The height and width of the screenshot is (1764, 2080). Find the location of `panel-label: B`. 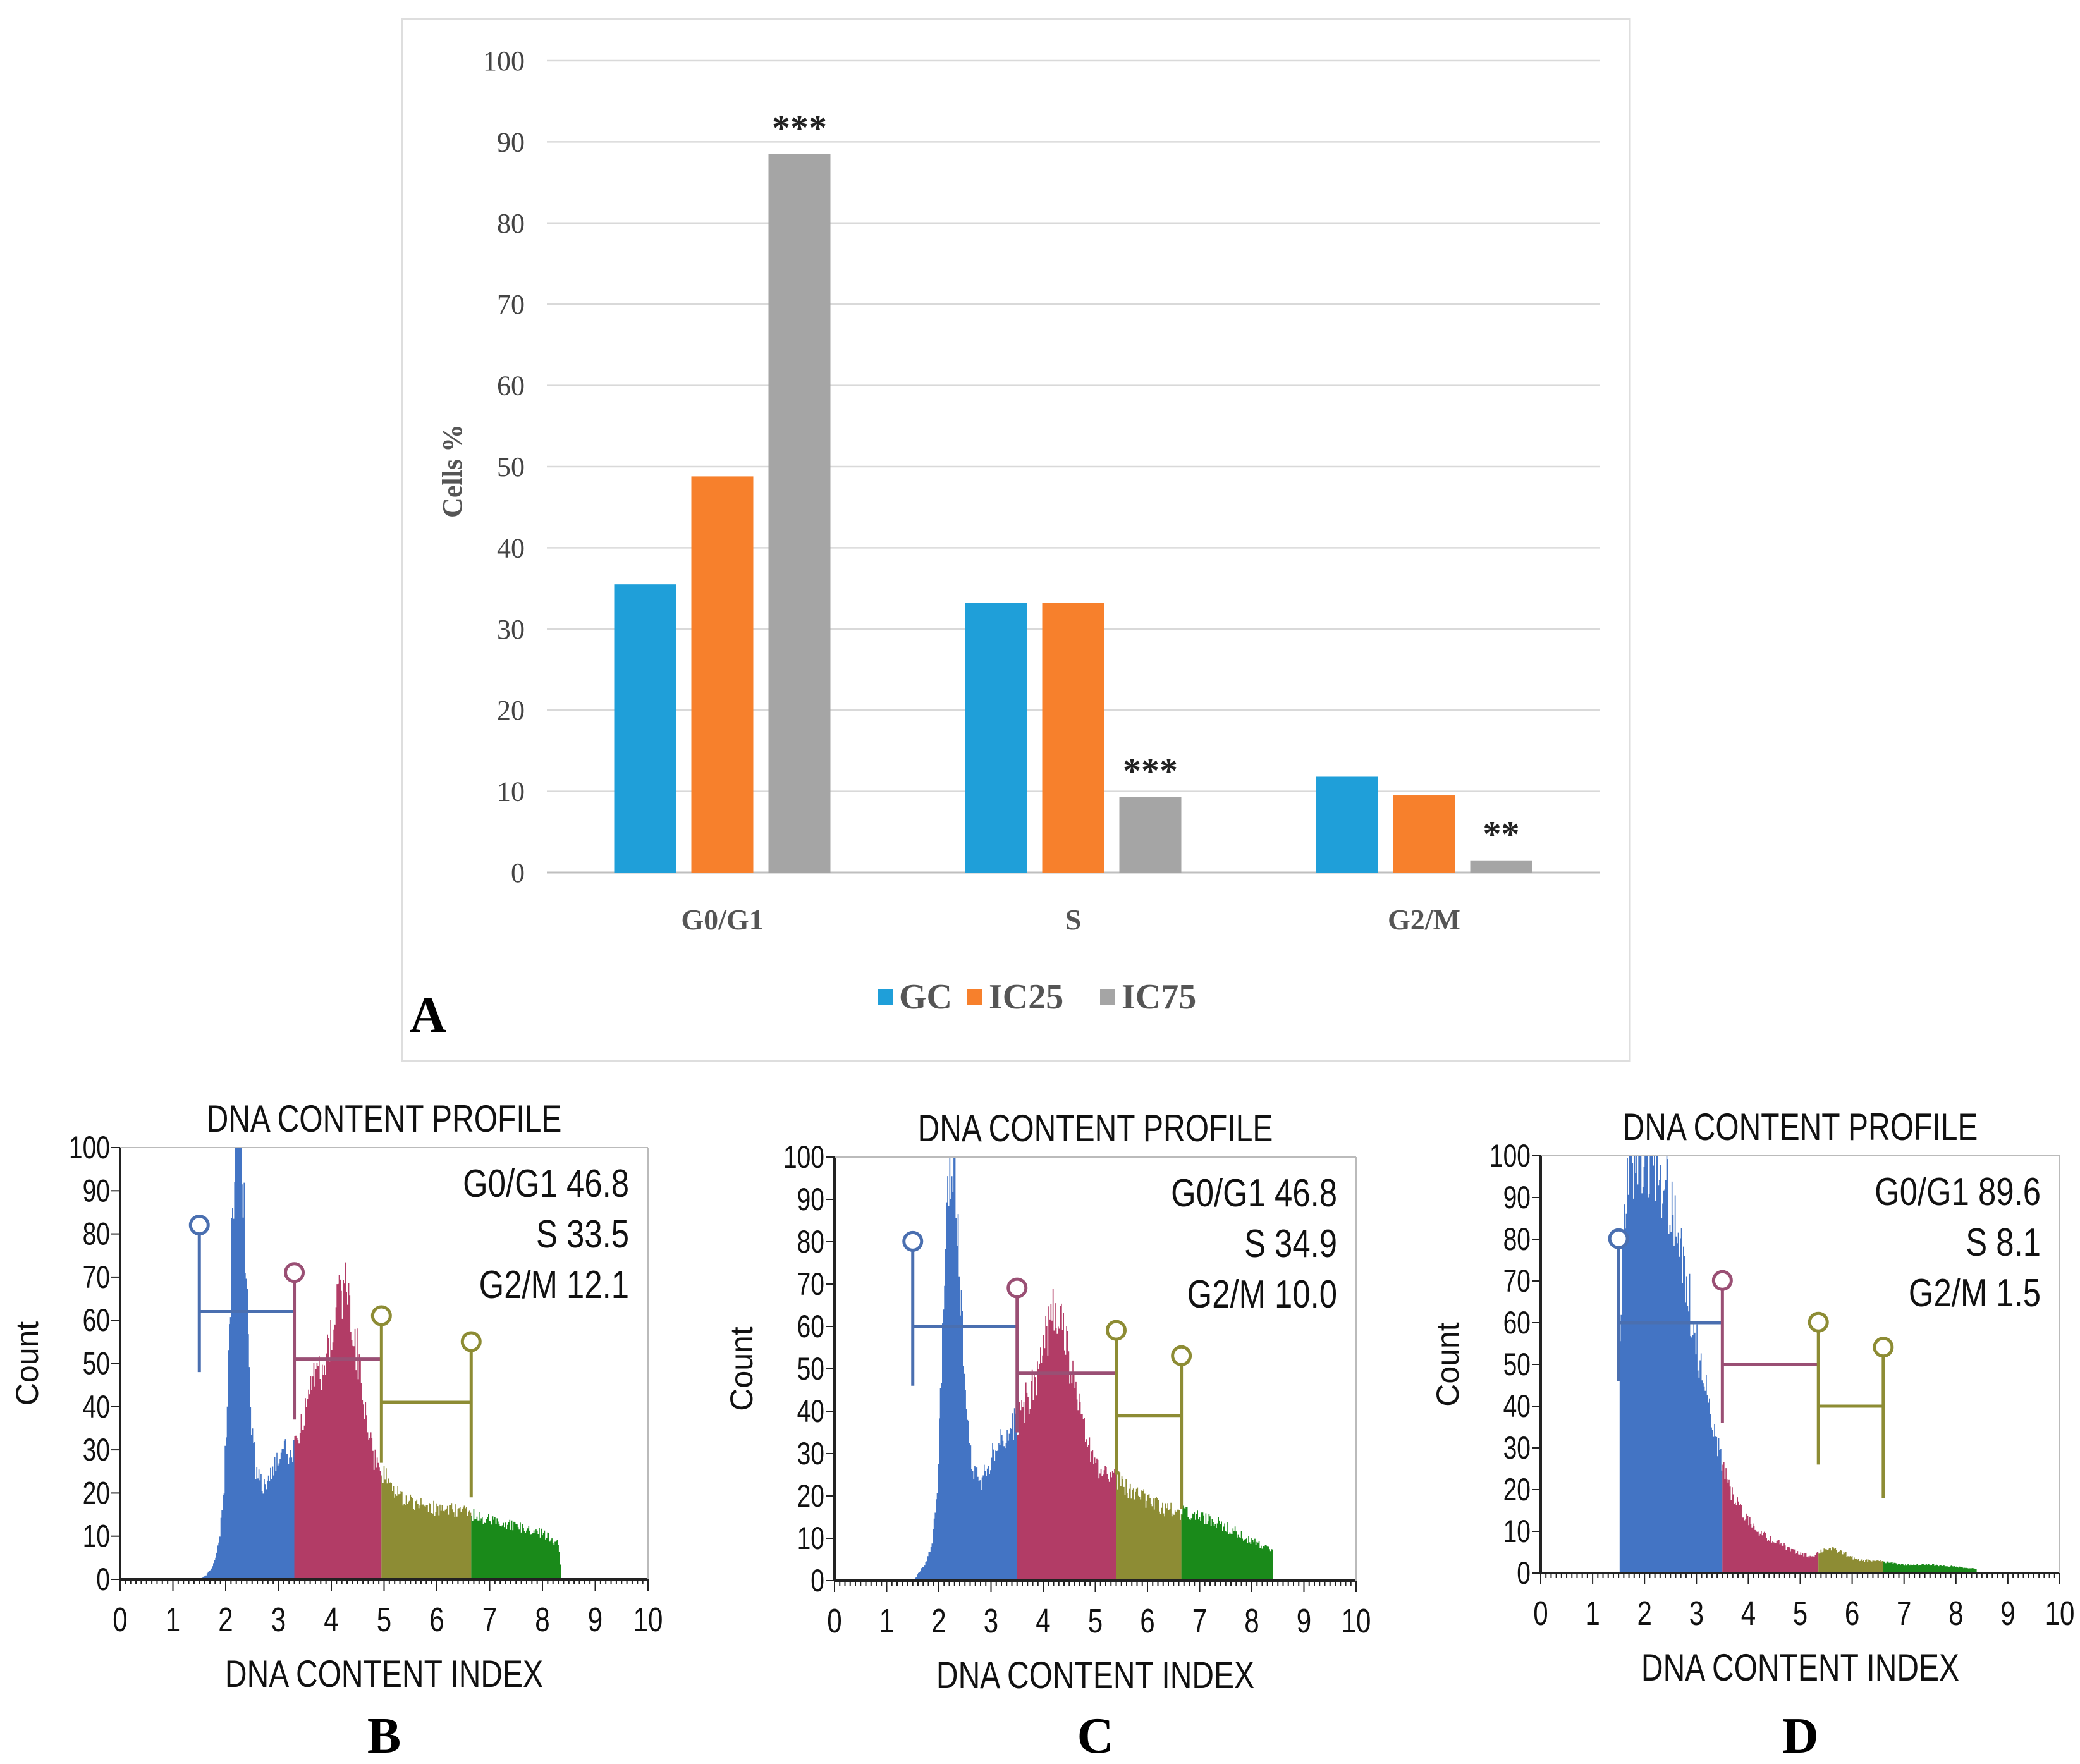

panel-label: B is located at coordinates (384, 1736).